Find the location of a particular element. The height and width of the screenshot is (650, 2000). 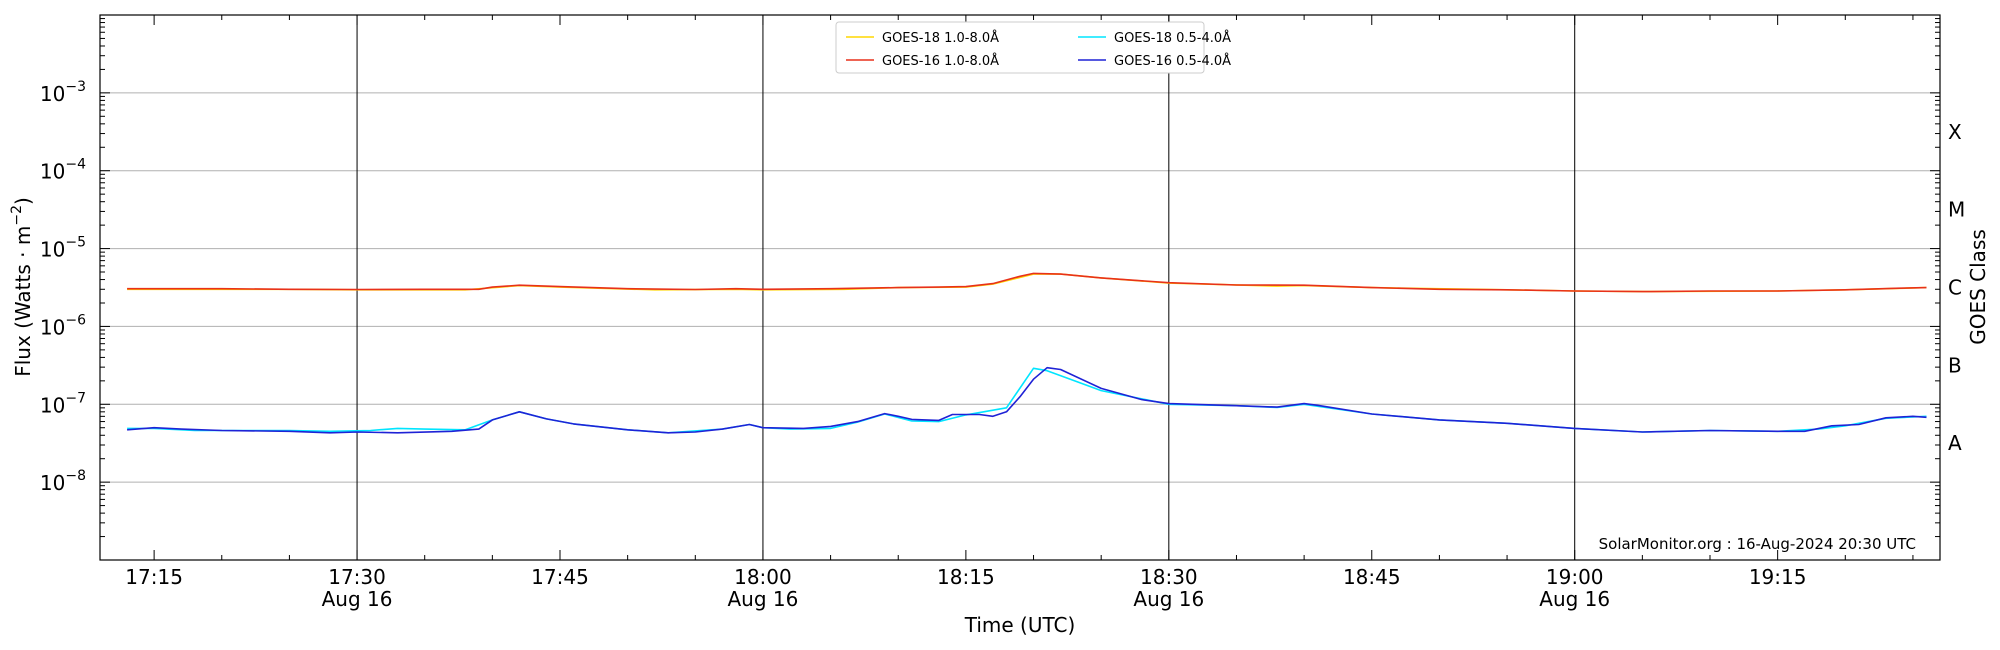

legend-label: GOES-18 1.0-8.0Å is located at coordinates (940, 38).